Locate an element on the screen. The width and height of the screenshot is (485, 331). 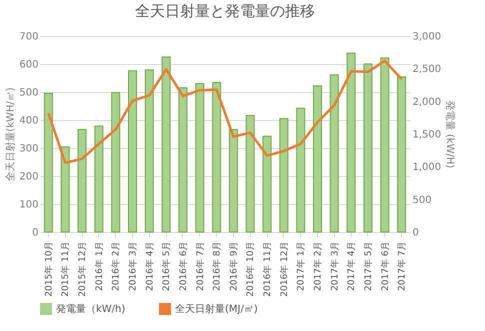
x-tick-label: 2016年 1月 is located at coordinates (99, 266).